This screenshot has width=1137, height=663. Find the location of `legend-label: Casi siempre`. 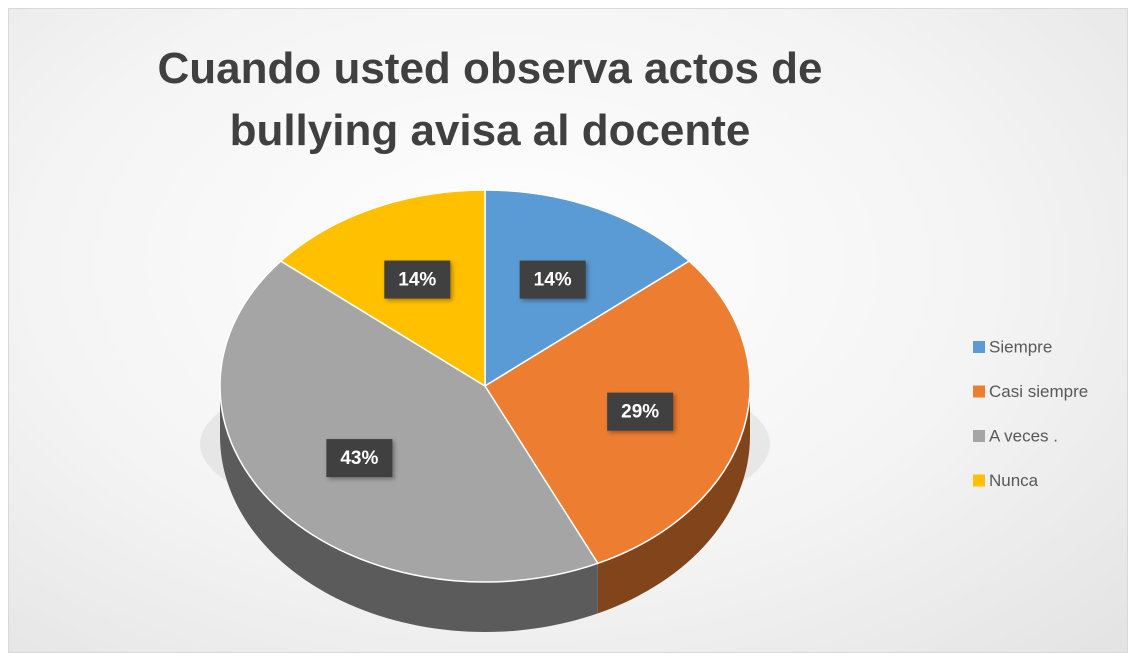

legend-label: Casi siempre is located at coordinates (1038, 391).